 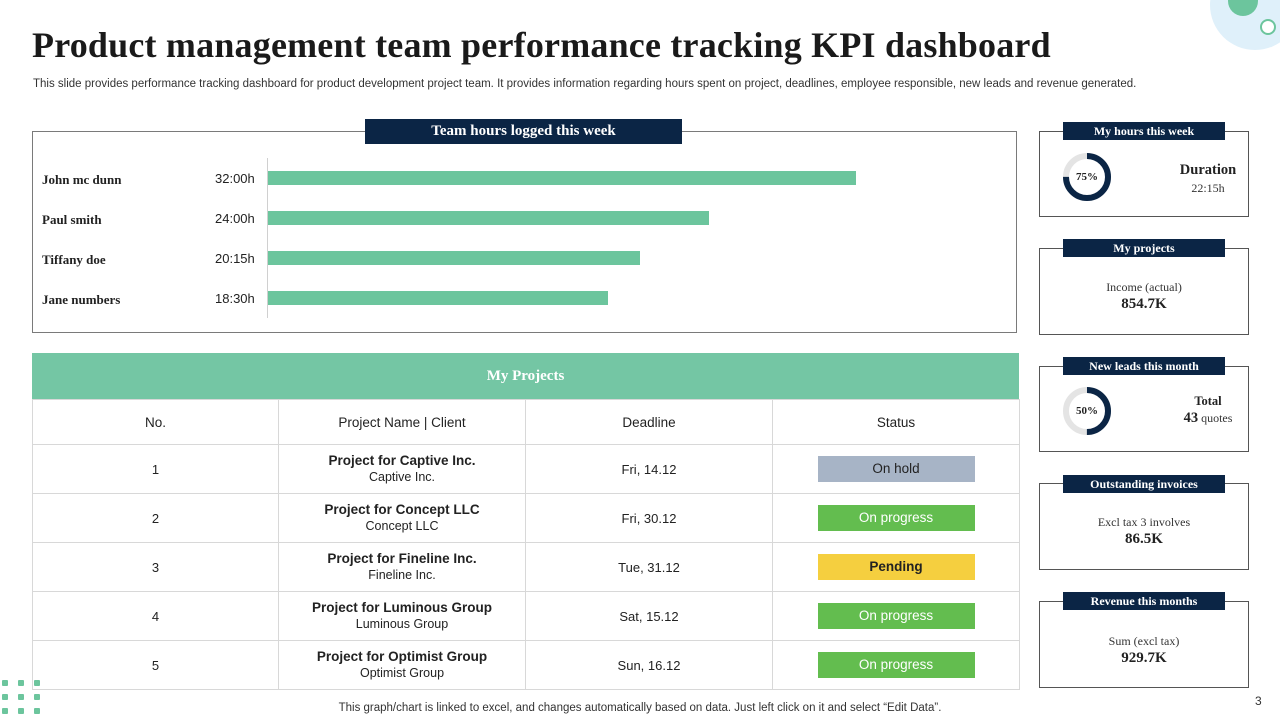 What do you see at coordinates (402, 469) in the screenshot?
I see `project-cell: Project for Captive Inc. Captive Inc.` at bounding box center [402, 469].